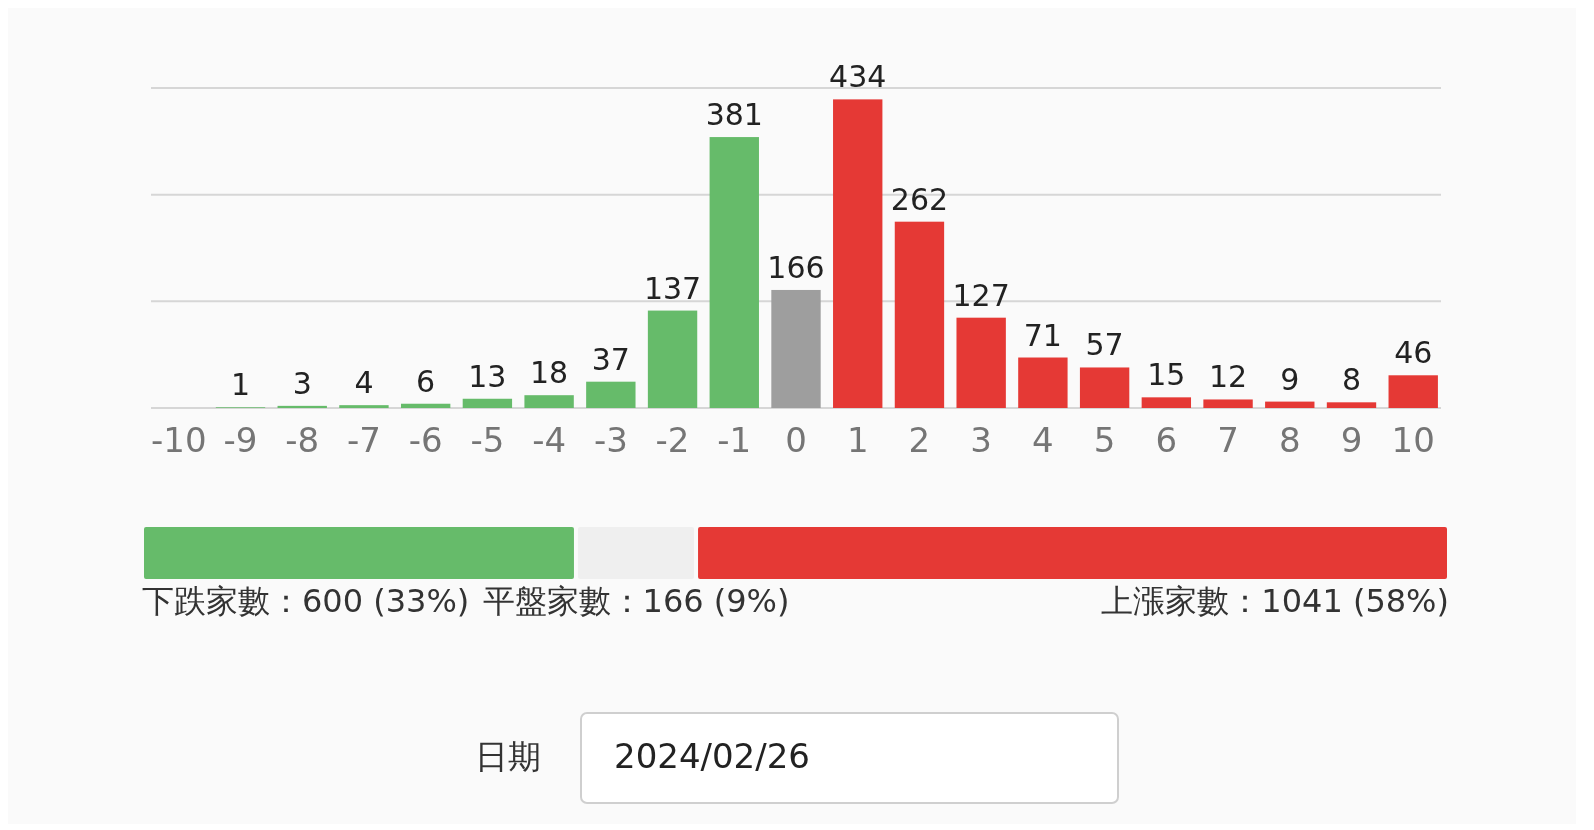 This screenshot has width=1594, height=830. Describe the element at coordinates (981, 440) in the screenshot. I see `x-tick-label: 3` at that location.